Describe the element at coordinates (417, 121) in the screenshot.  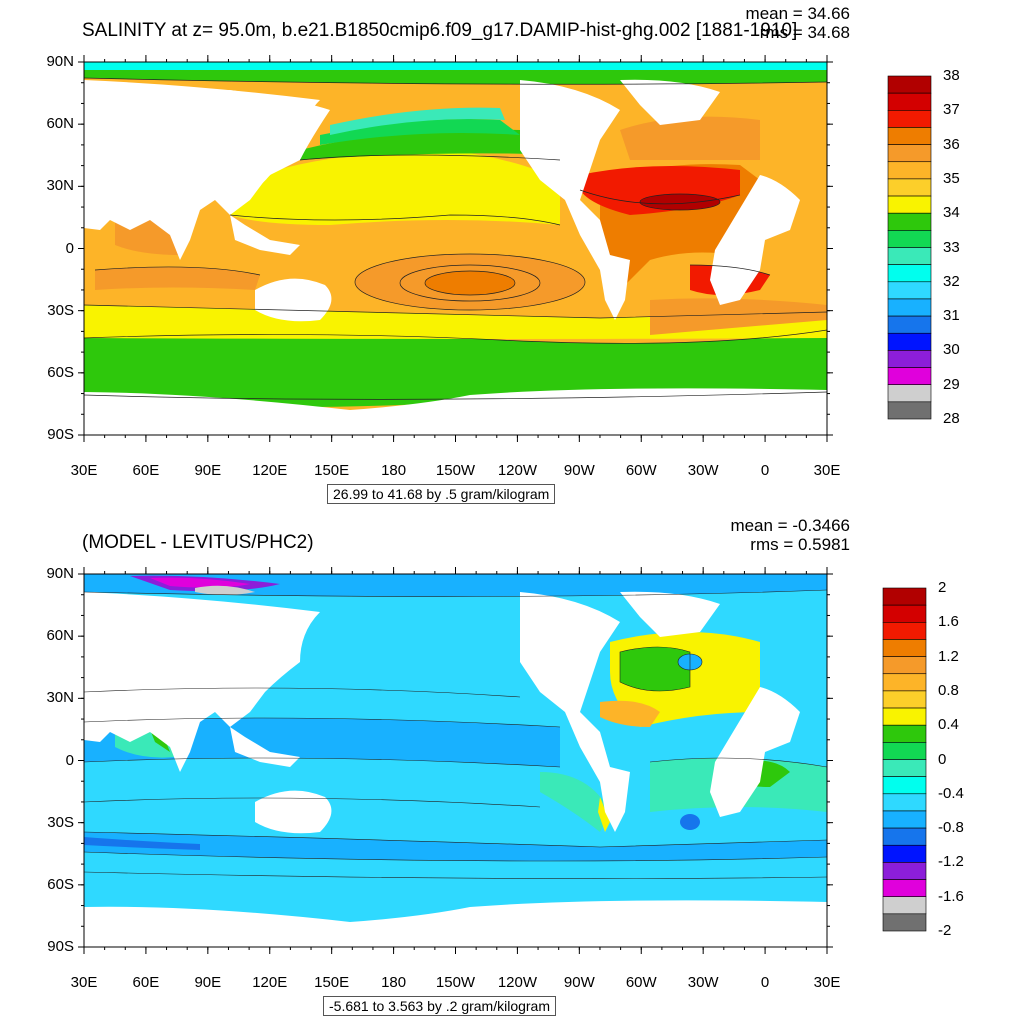
I see `subarctic-cyan` at that location.